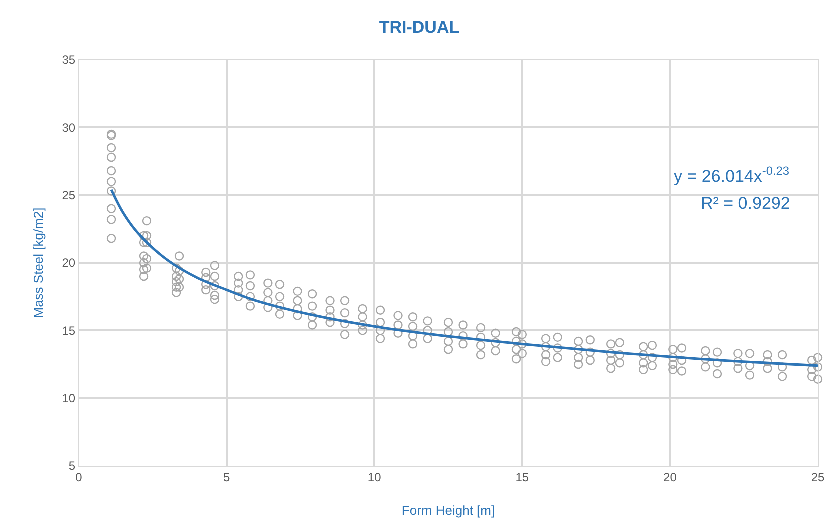  Describe the element at coordinates (375, 477) in the screenshot. I see `x-tick-label: 10` at that location.